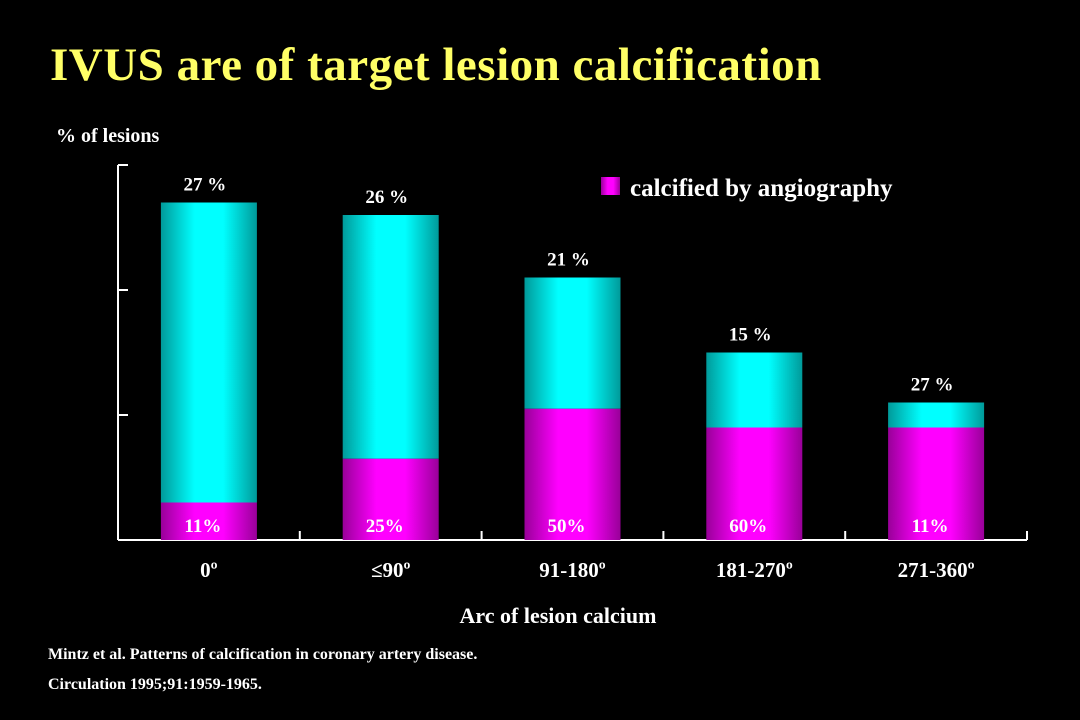 Image resolution: width=1080 pixels, height=720 pixels. I want to click on citation-line-2: Circulation 1995;91:1959-1965., so click(155, 684).